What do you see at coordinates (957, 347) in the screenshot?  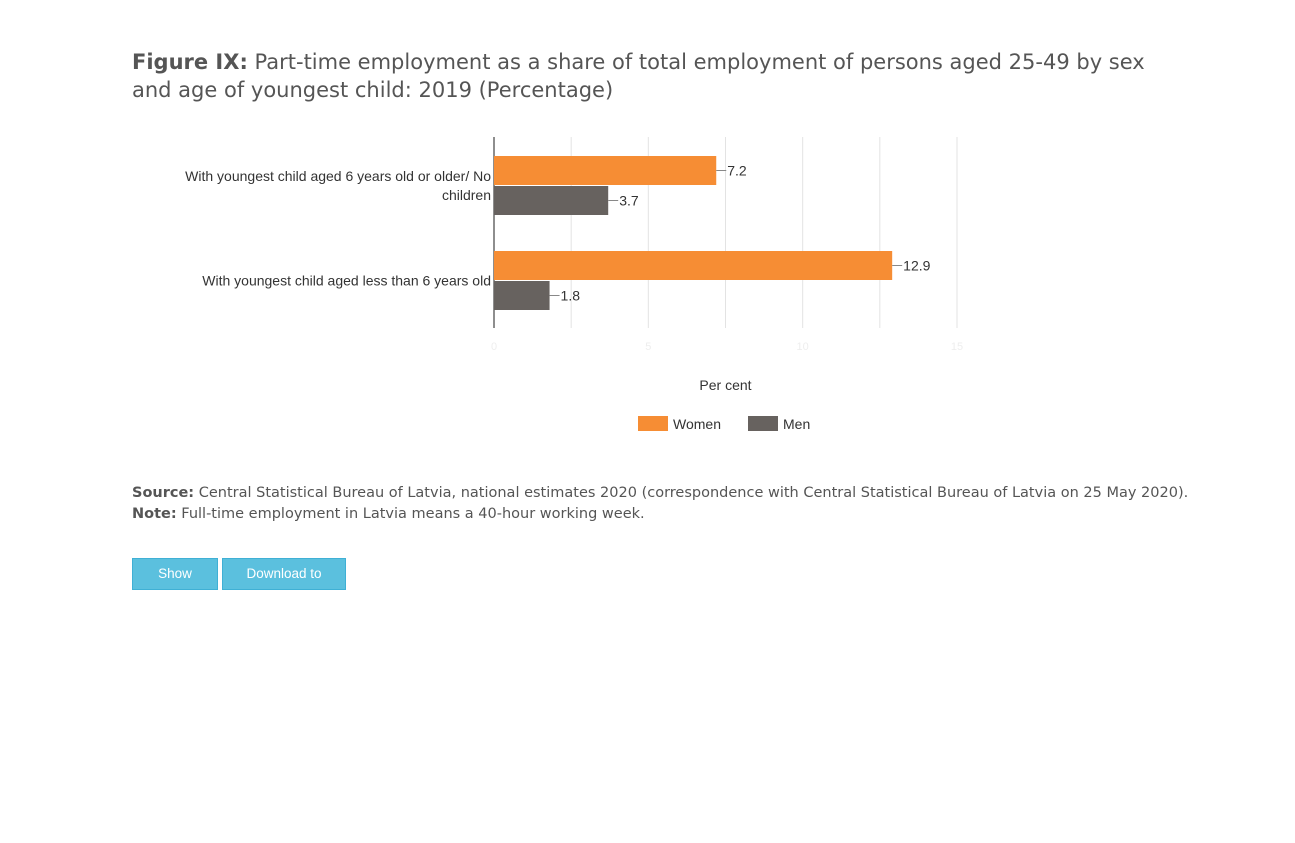 I see `x-tick-label-6: 15` at bounding box center [957, 347].